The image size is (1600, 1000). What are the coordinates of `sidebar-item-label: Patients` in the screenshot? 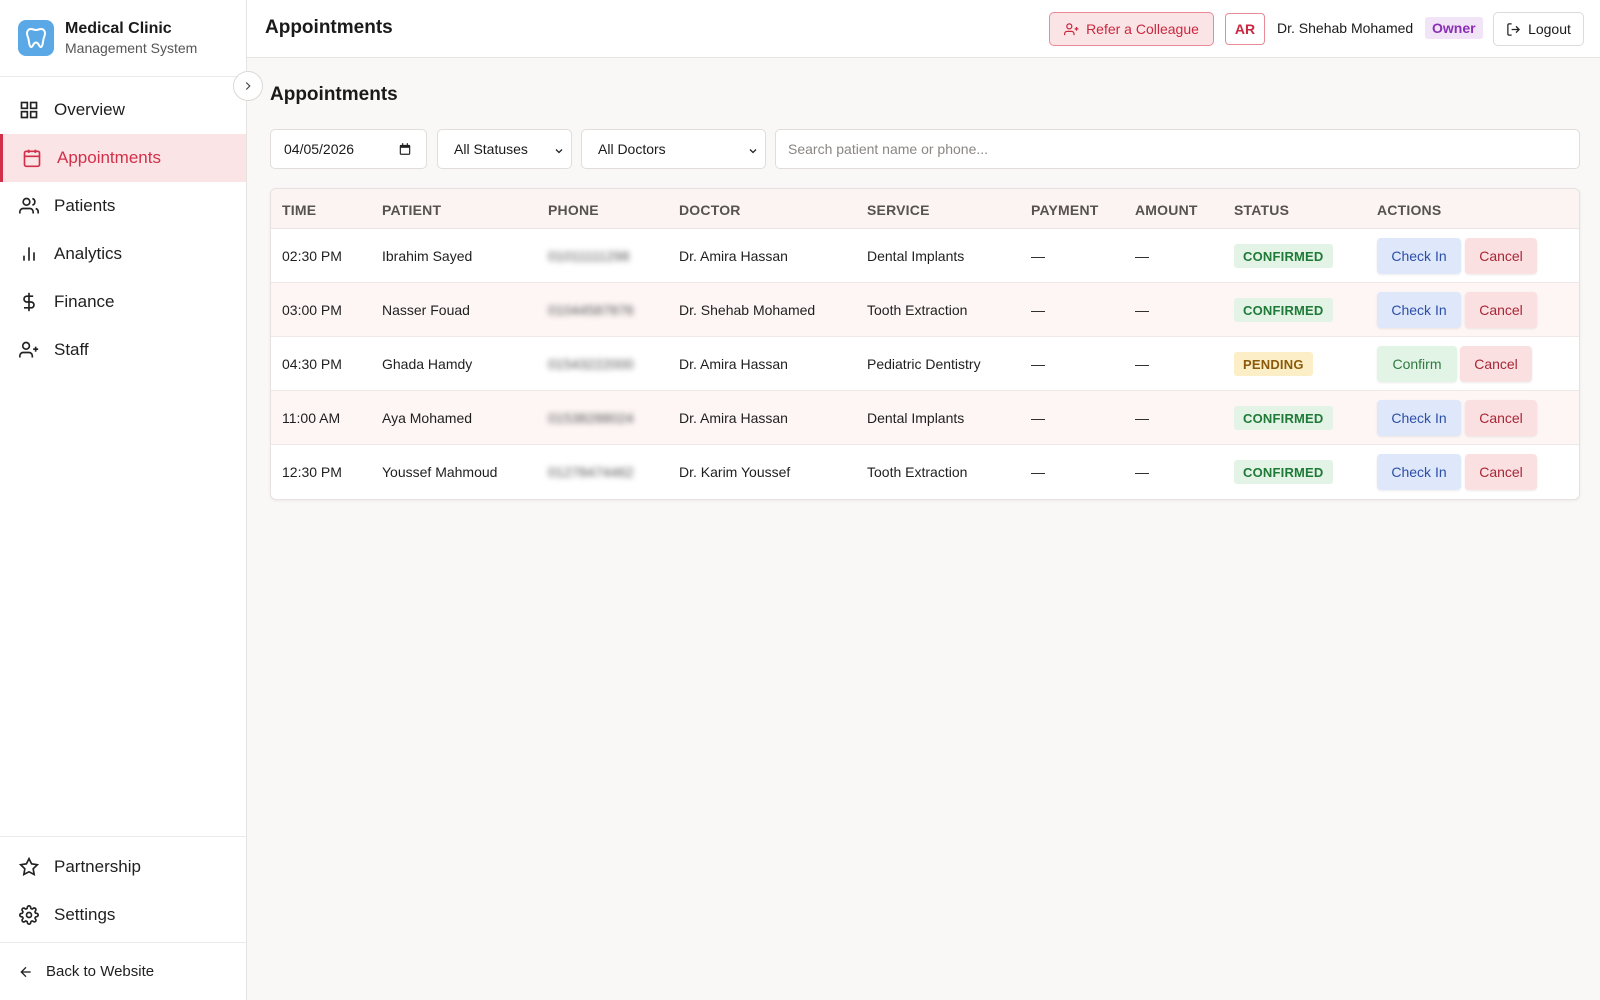 It's located at (85, 205).